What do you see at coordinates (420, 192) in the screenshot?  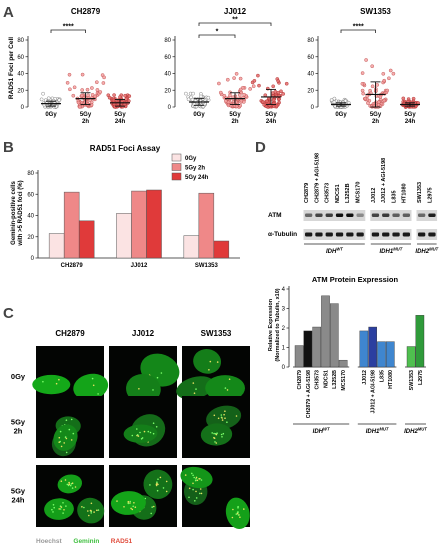 I see `panel-d-lane-label-10: SW1353` at bounding box center [420, 192].